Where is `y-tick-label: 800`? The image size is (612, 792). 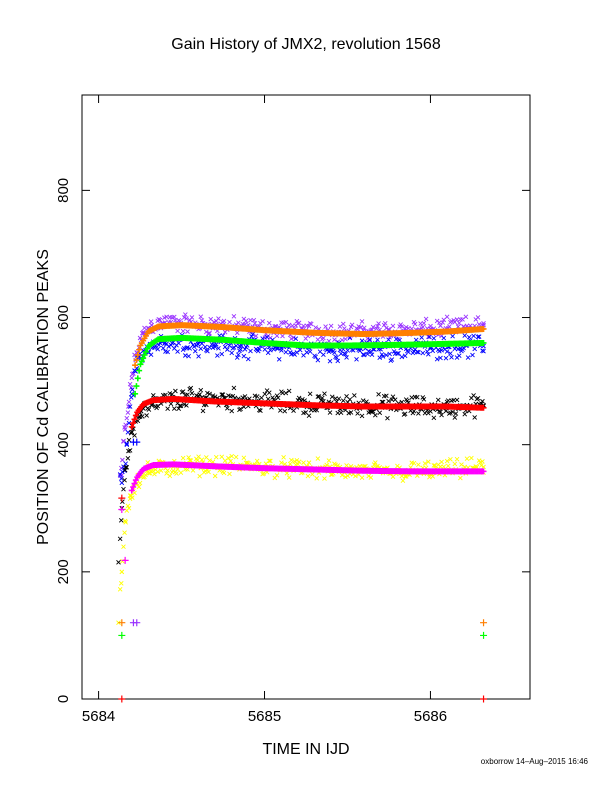 y-tick-label: 800 is located at coordinates (63, 190).